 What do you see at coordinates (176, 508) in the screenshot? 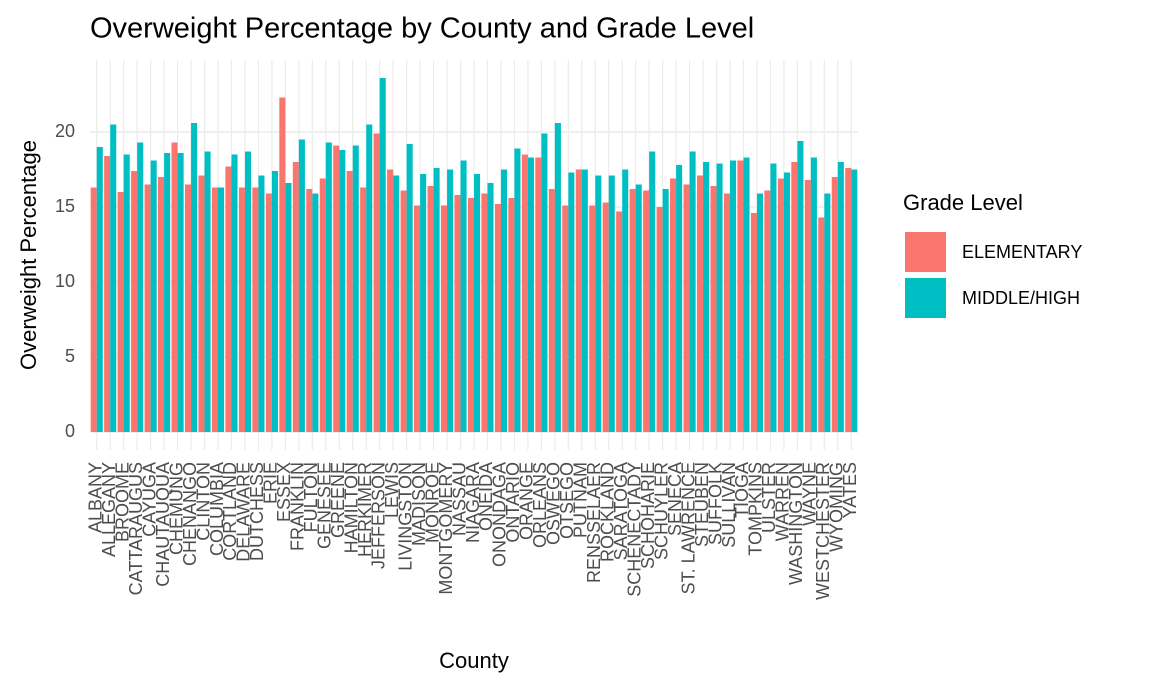
I see `x-tick-label: CHEMUNG` at bounding box center [176, 508].